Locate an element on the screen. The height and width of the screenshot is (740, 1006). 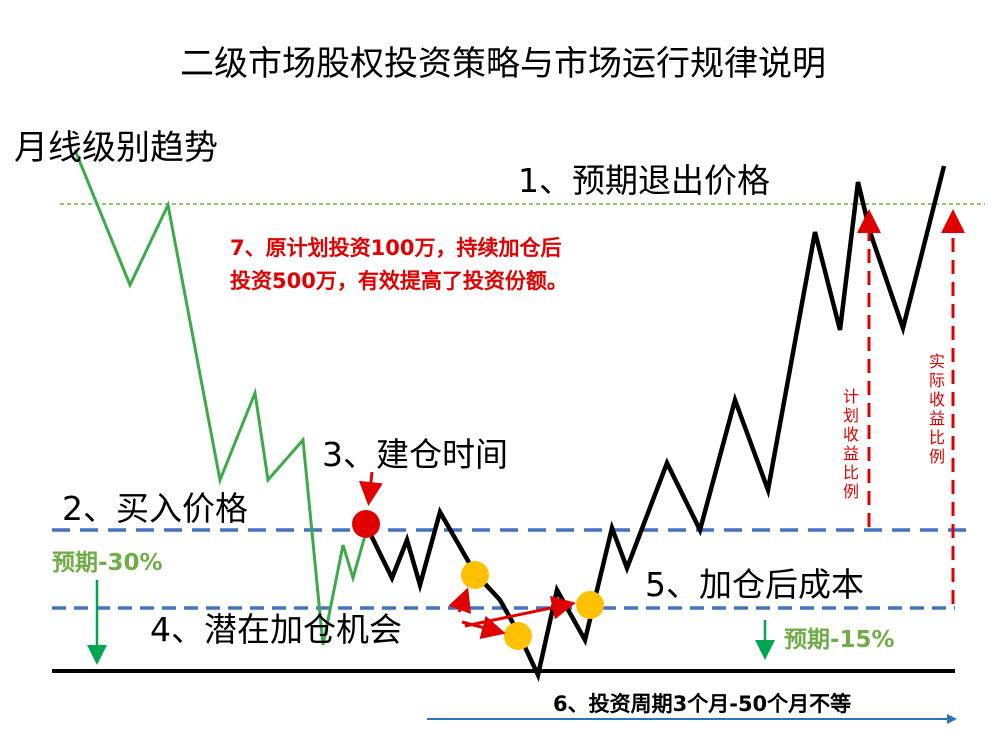
planned-ratio-label: 计划收益比例 is located at coordinates (850, 444).